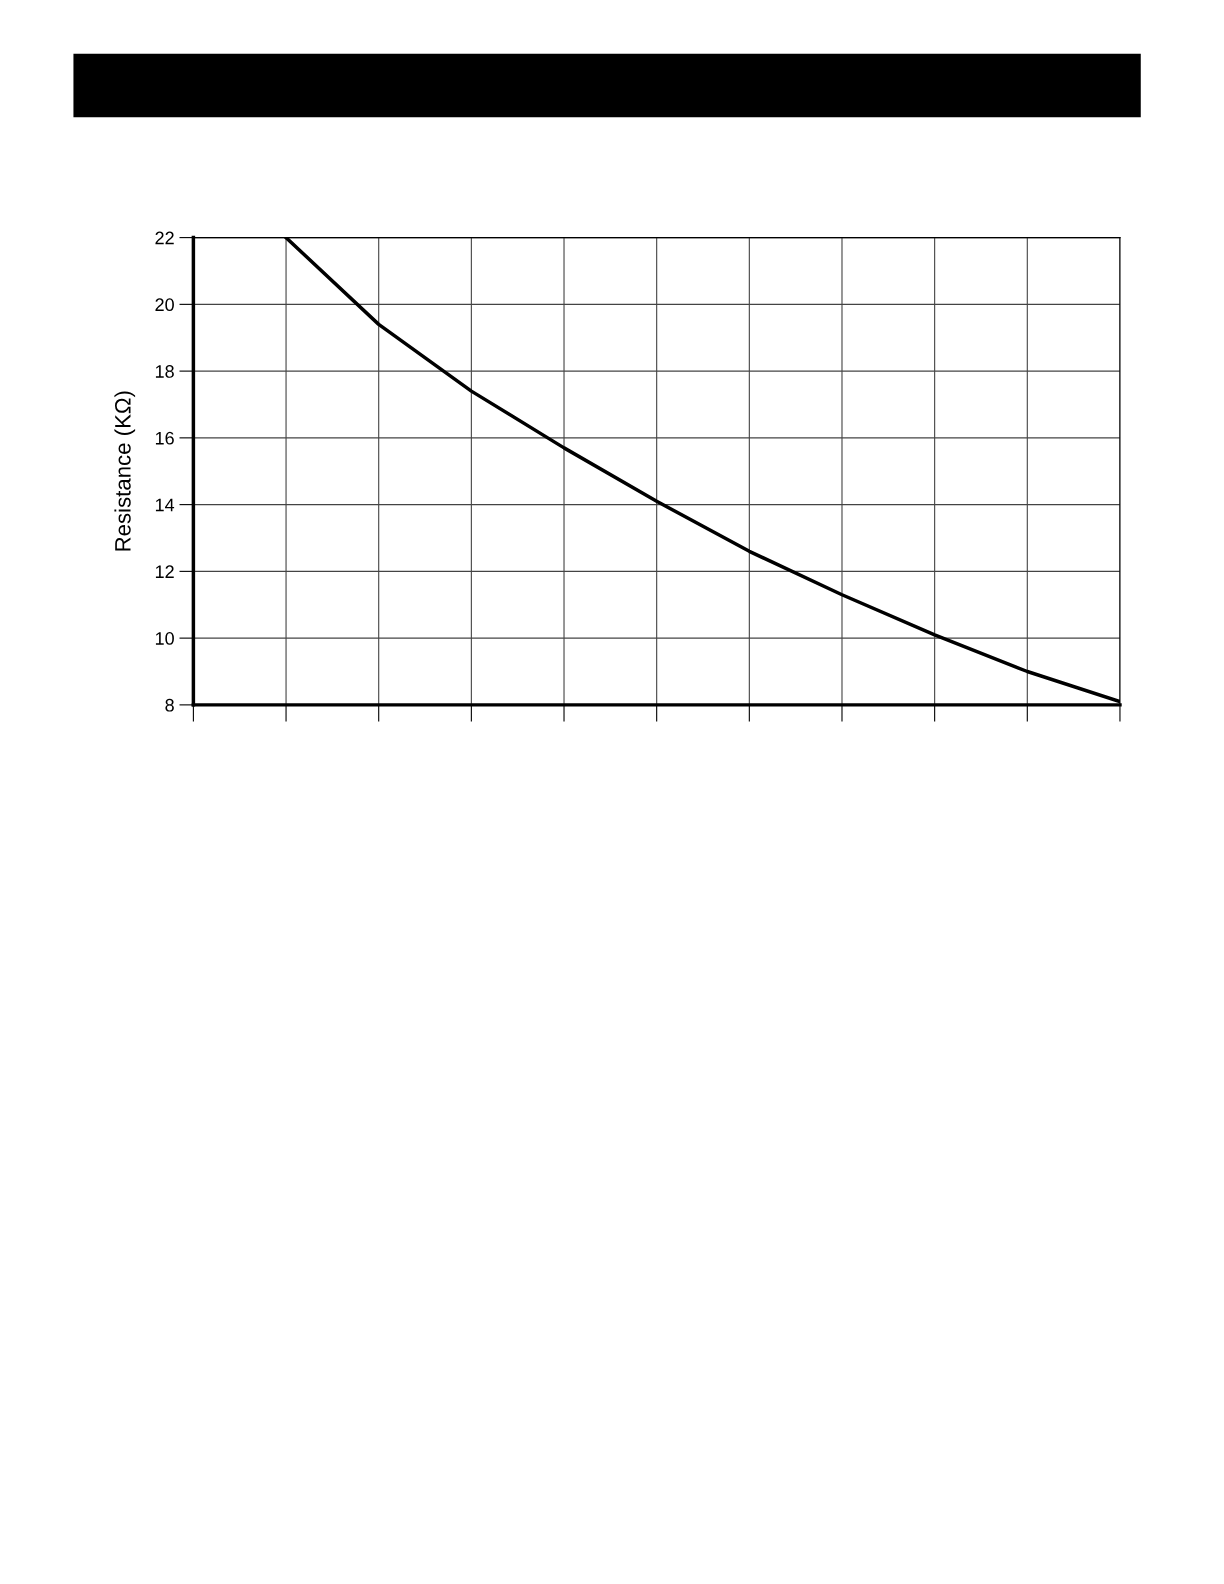 This screenshot has width=1224, height=1584. I want to click on y-tick-label: 18, so click(164, 371).